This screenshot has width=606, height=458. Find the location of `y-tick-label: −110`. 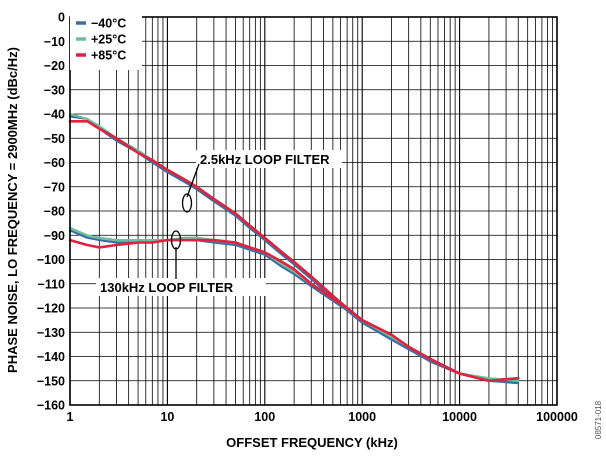

y-tick-label: −110 is located at coordinates (52, 284).